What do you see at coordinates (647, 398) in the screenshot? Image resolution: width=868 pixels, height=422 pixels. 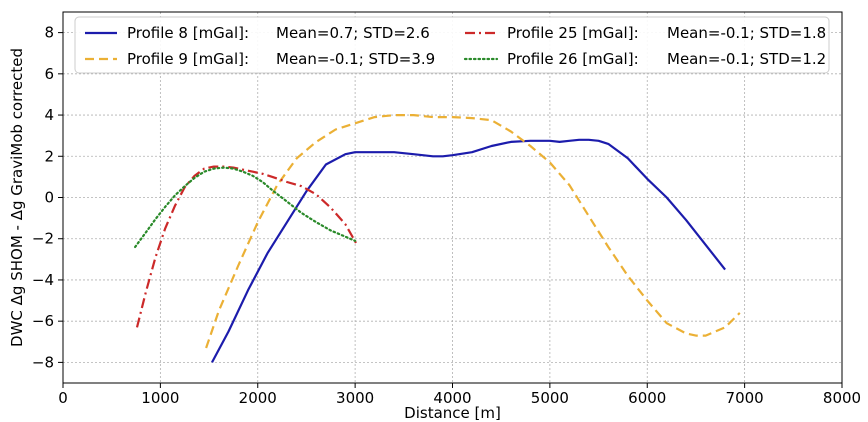 I see `x-tick-label: 6000` at bounding box center [647, 398].